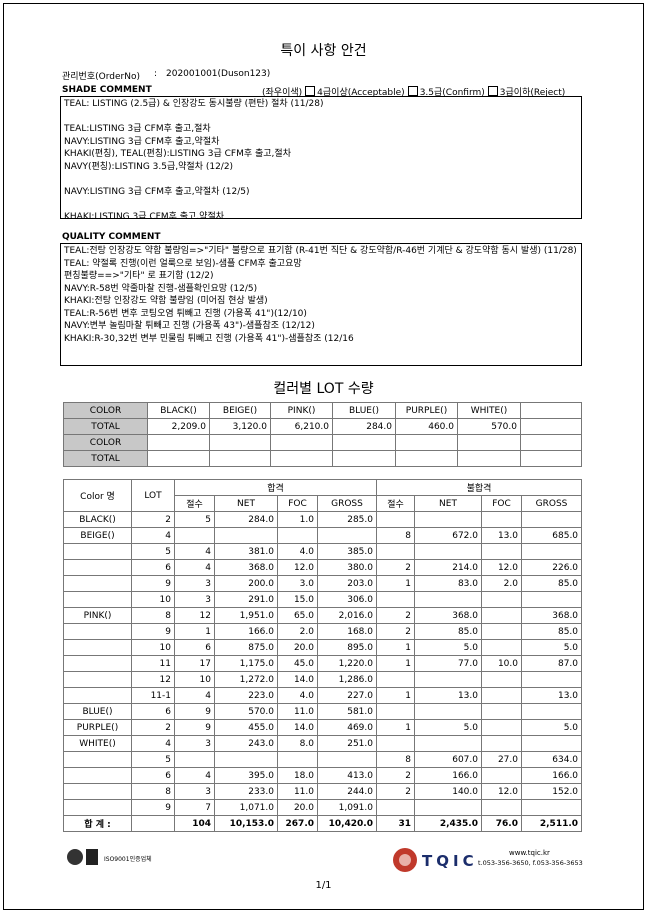 This screenshot has width=647, height=913. I want to click on cell: 10, so click(153, 647).